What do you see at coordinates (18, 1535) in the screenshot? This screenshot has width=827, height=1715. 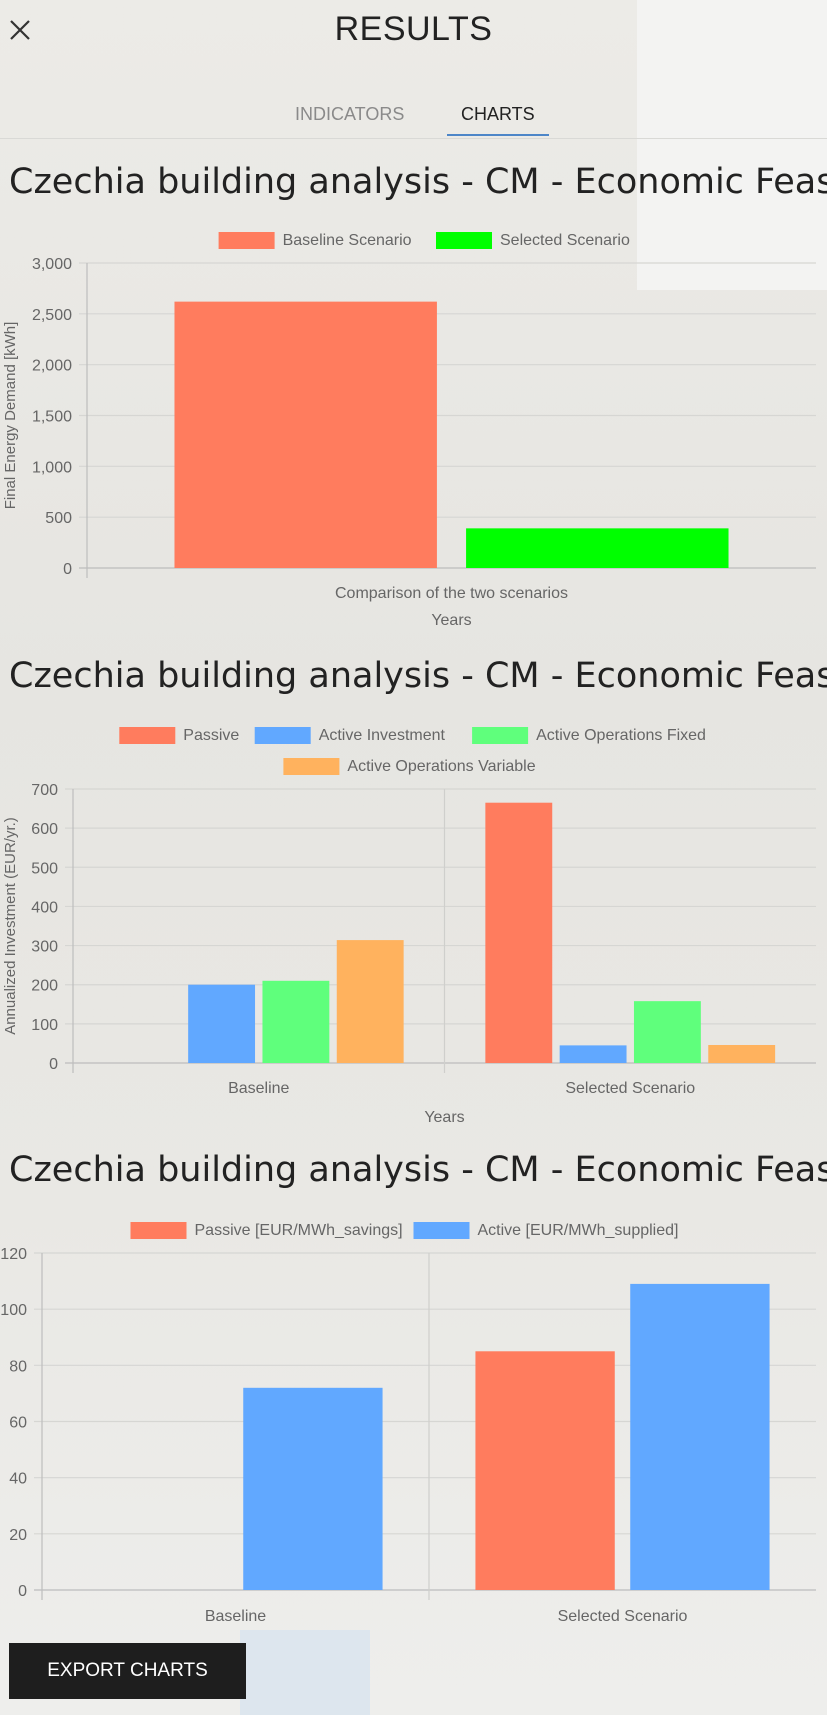 I see `y-tick-label: 20` at bounding box center [18, 1535].